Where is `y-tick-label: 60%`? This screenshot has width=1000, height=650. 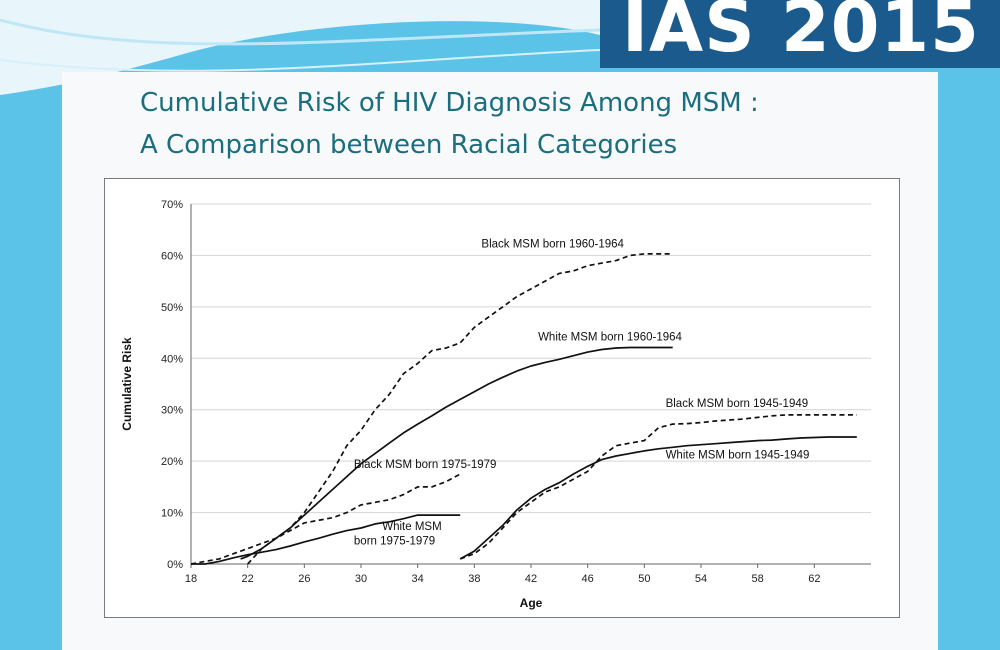 y-tick-label: 60% is located at coordinates (172, 256).